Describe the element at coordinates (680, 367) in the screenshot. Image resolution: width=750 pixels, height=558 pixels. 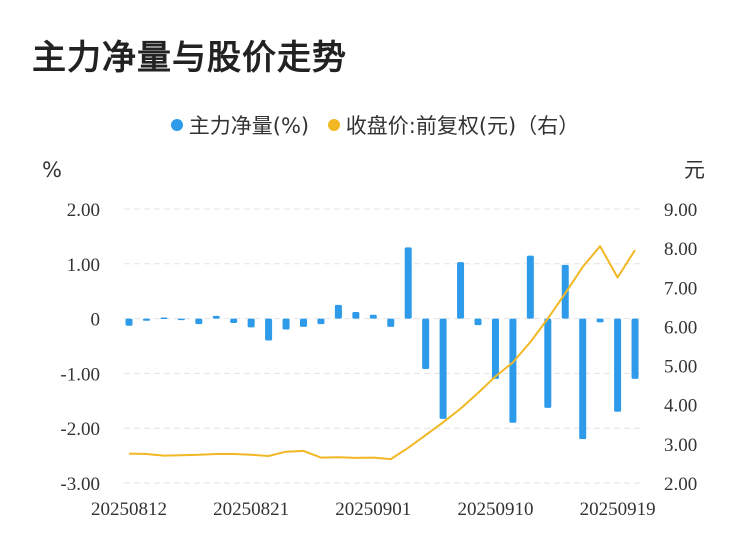
I see `right-axis-tick: 5.00` at that location.